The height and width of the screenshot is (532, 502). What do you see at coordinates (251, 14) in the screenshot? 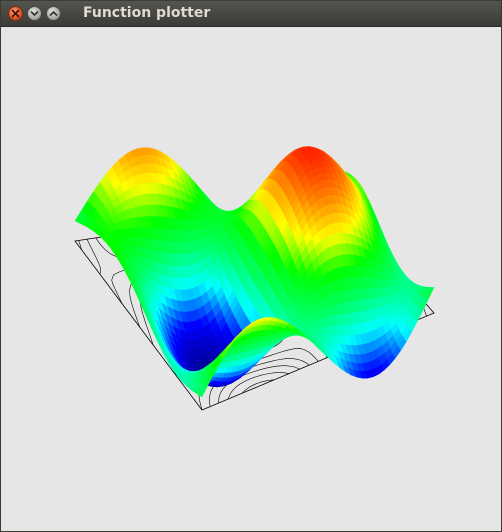
I see `title-bar: Function plotter` at bounding box center [251, 14].